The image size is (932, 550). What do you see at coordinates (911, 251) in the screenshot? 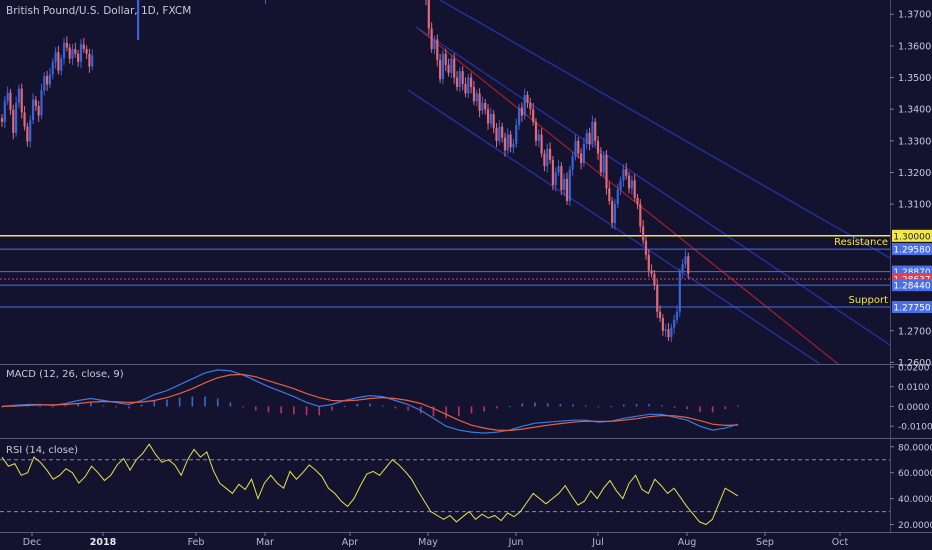
I see `level-price-label: 1.29580` at bounding box center [911, 251].